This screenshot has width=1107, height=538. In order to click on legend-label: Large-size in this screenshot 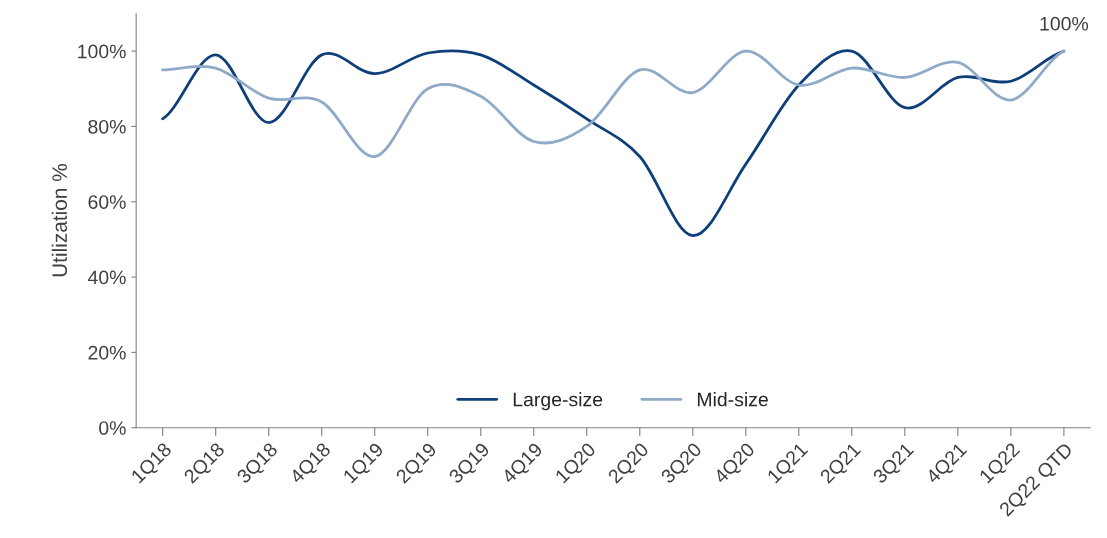, I will do `click(558, 401)`.